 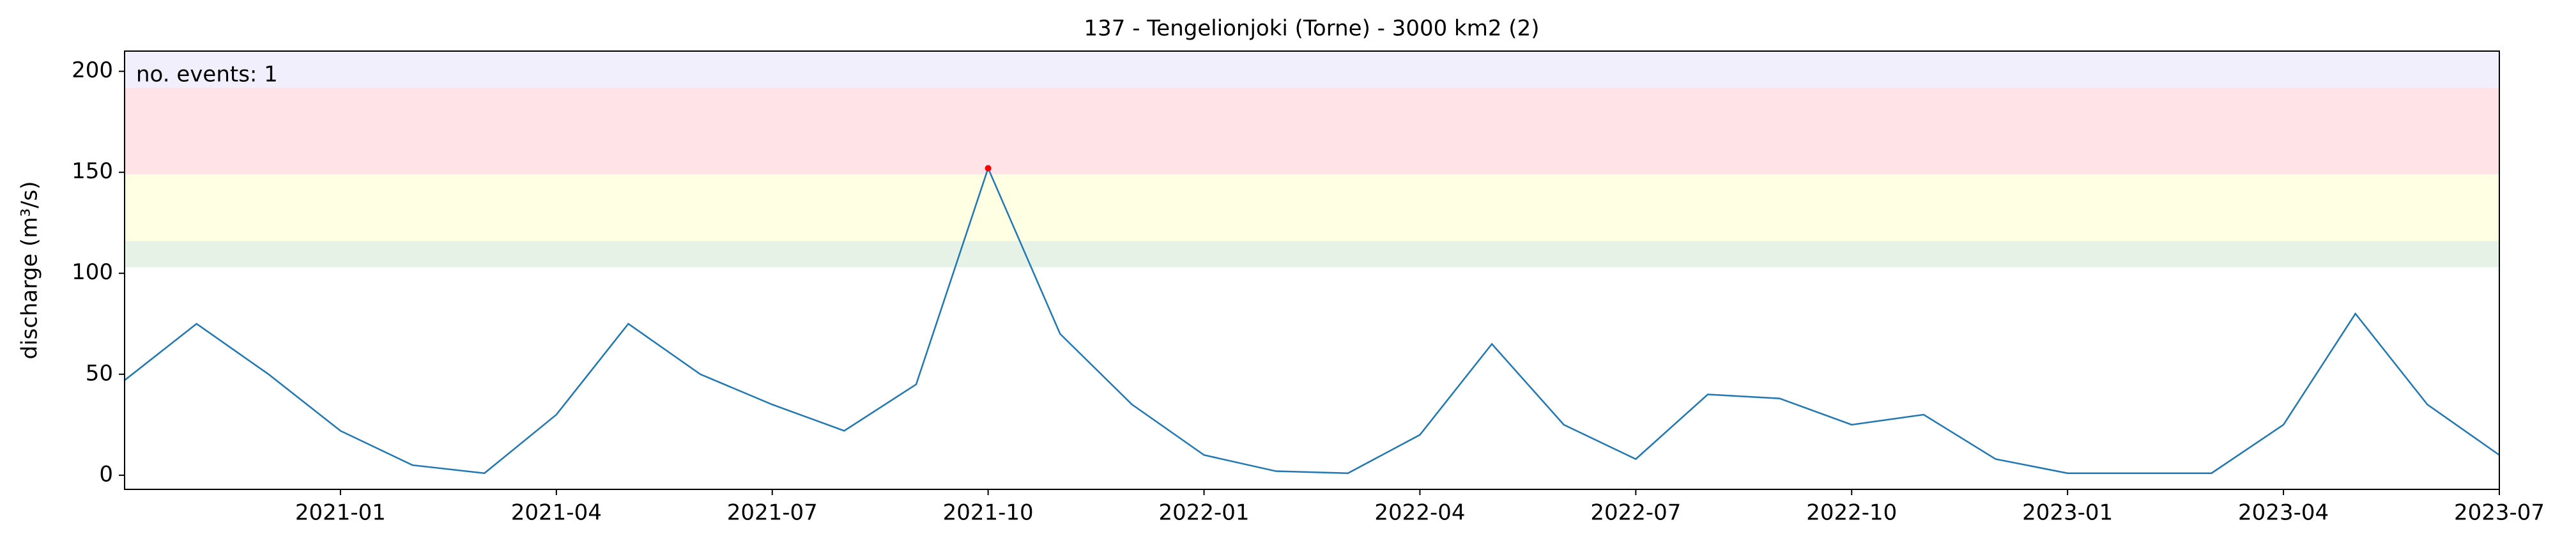 I want to click on x-tick-label: 2023-04, so click(x=2283, y=513).